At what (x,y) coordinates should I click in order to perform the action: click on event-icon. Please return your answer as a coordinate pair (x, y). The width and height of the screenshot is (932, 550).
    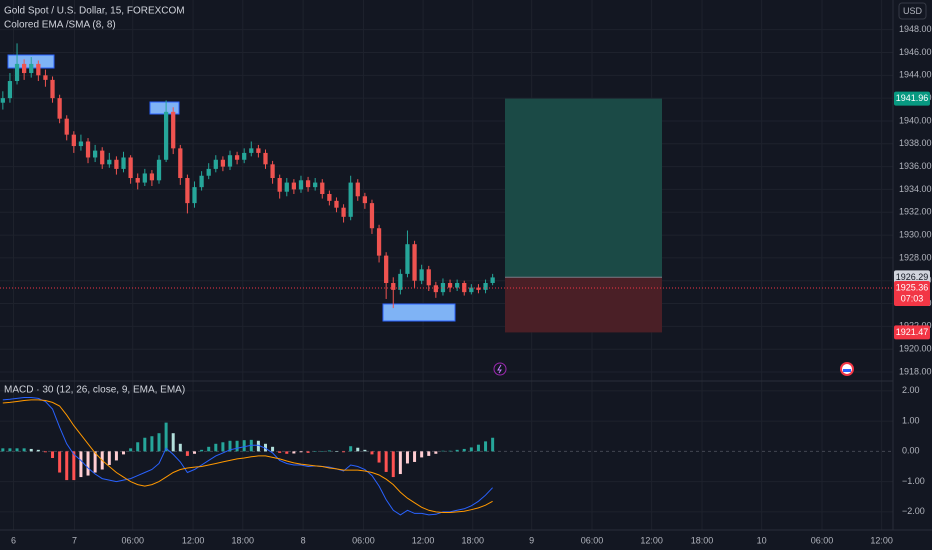
    Looking at the image, I should click on (500, 369).